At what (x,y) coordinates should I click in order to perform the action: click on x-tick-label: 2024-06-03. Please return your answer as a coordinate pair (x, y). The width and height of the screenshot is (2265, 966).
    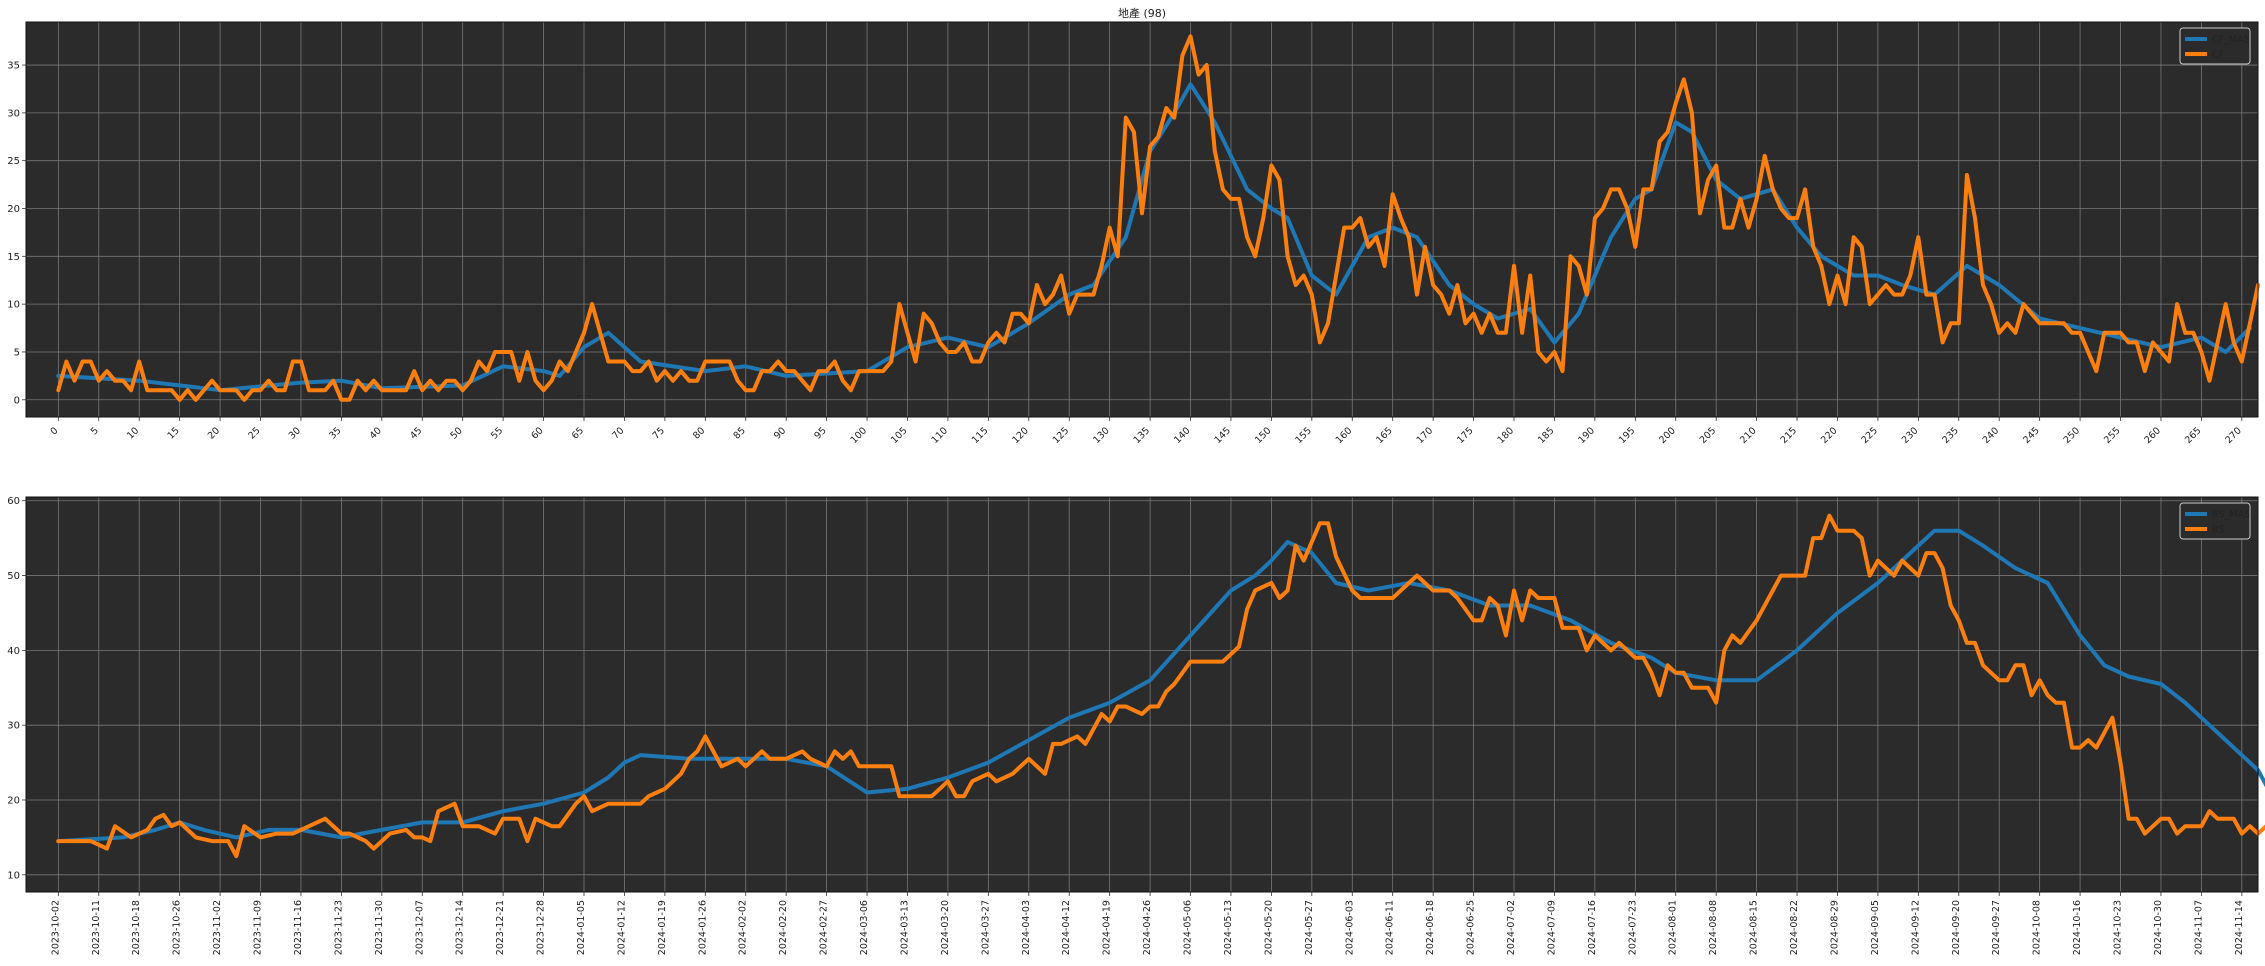
    Looking at the image, I should click on (1349, 927).